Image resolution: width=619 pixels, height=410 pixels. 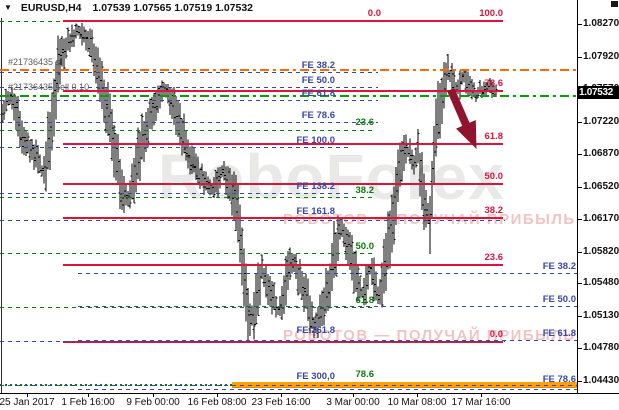 I want to click on ohlc-quote-label: 1.07539 1.07565 1.07519 1.07532, so click(x=173, y=8).